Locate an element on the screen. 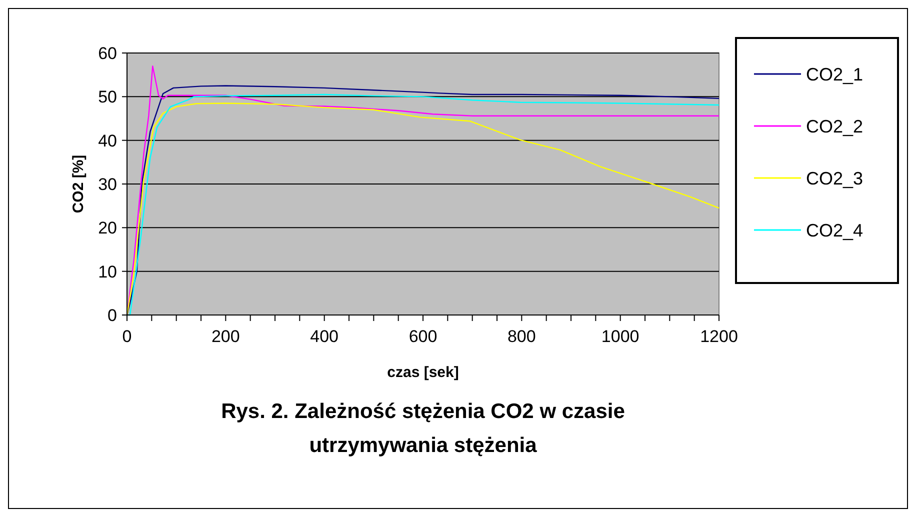 This screenshot has height=517, width=916. x-axis-title: czas [sek] is located at coordinates (423, 372).